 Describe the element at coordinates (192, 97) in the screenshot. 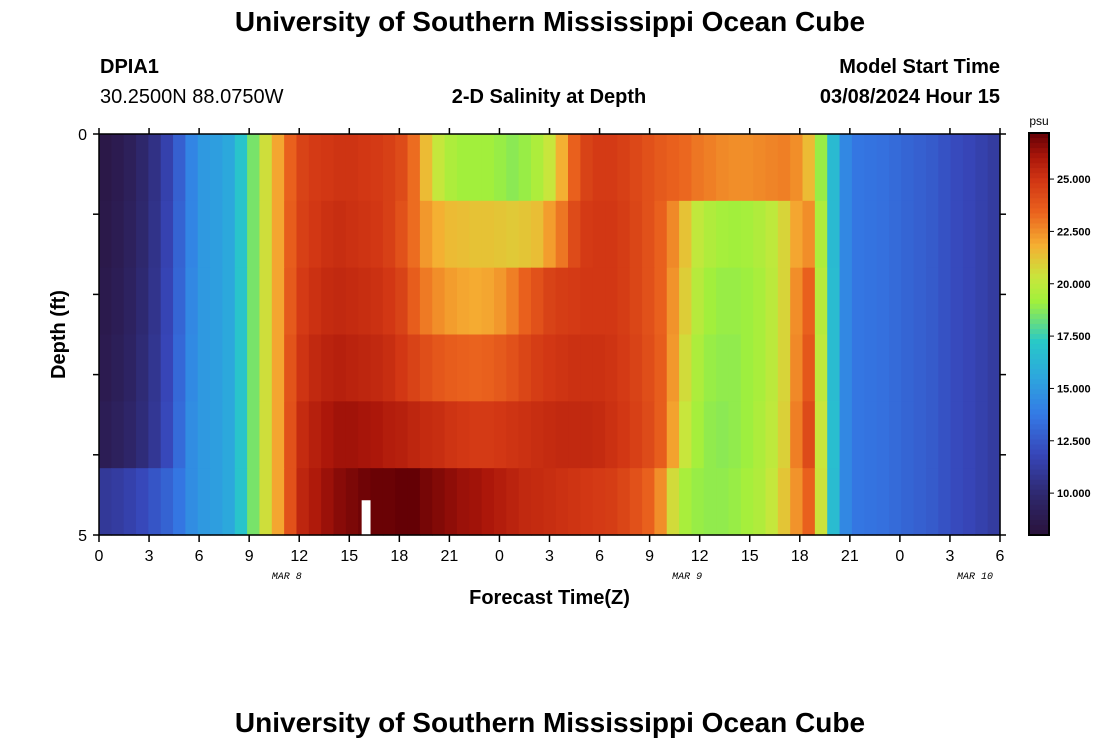

I see `station-coordinates: 30.2500N 88.0750W` at that location.